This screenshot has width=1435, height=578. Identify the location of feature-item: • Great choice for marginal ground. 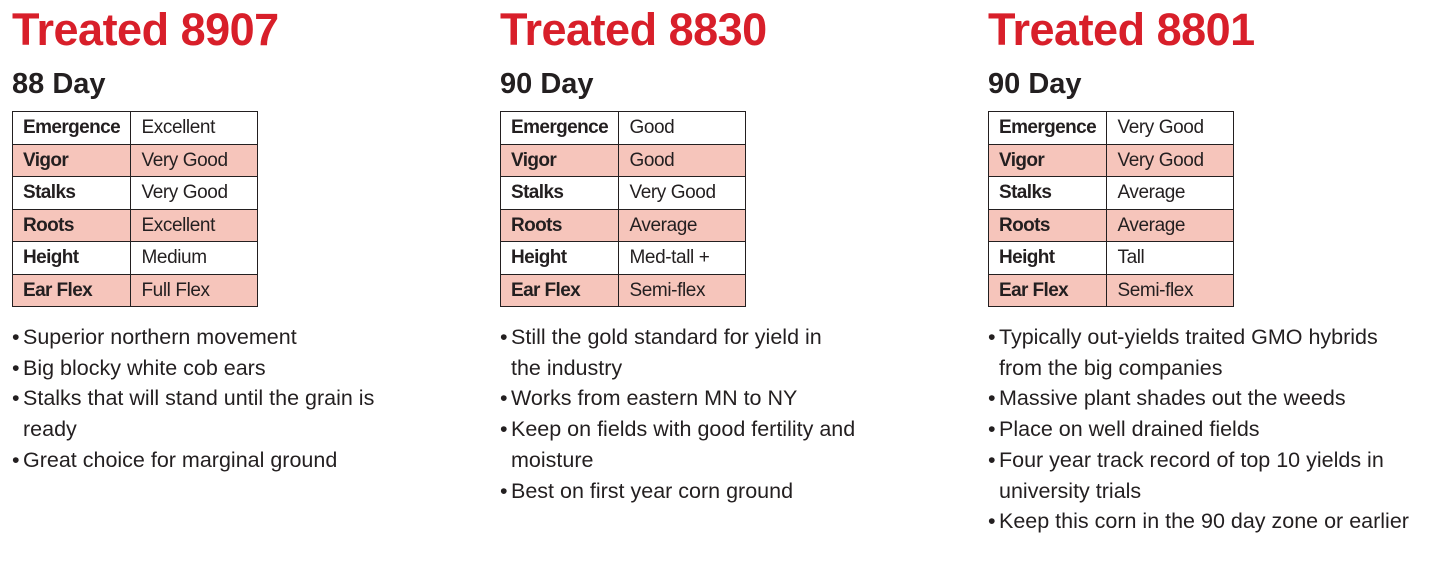
(232, 460).